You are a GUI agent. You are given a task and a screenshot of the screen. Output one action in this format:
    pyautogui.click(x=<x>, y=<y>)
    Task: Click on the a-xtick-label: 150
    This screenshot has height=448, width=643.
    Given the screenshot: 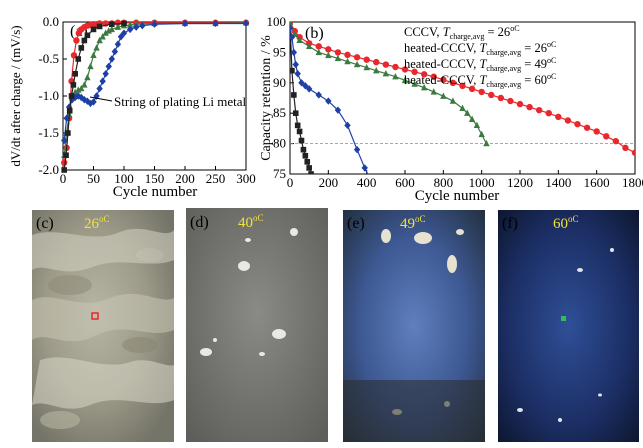 What is the action you would take?
    pyautogui.click(x=155, y=178)
    